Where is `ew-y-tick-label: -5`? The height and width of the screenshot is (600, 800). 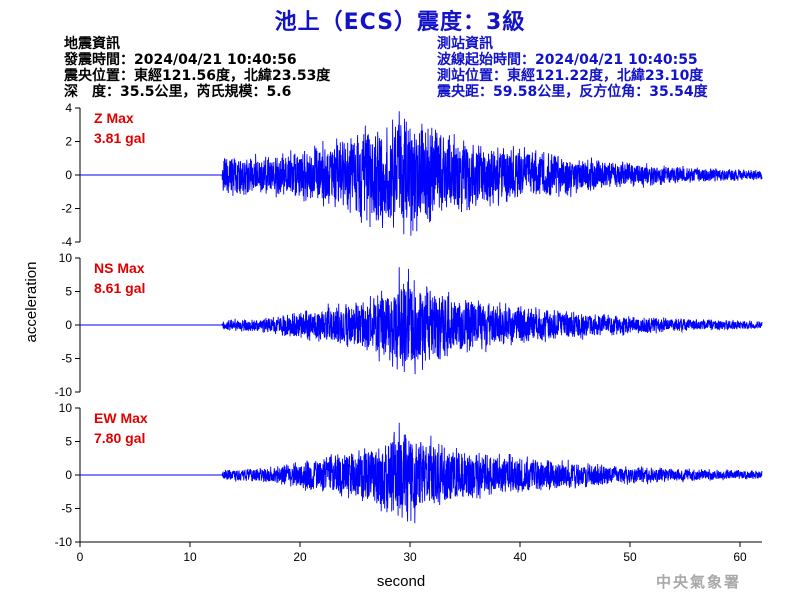
ew-y-tick-label: -5 is located at coordinates (66, 509).